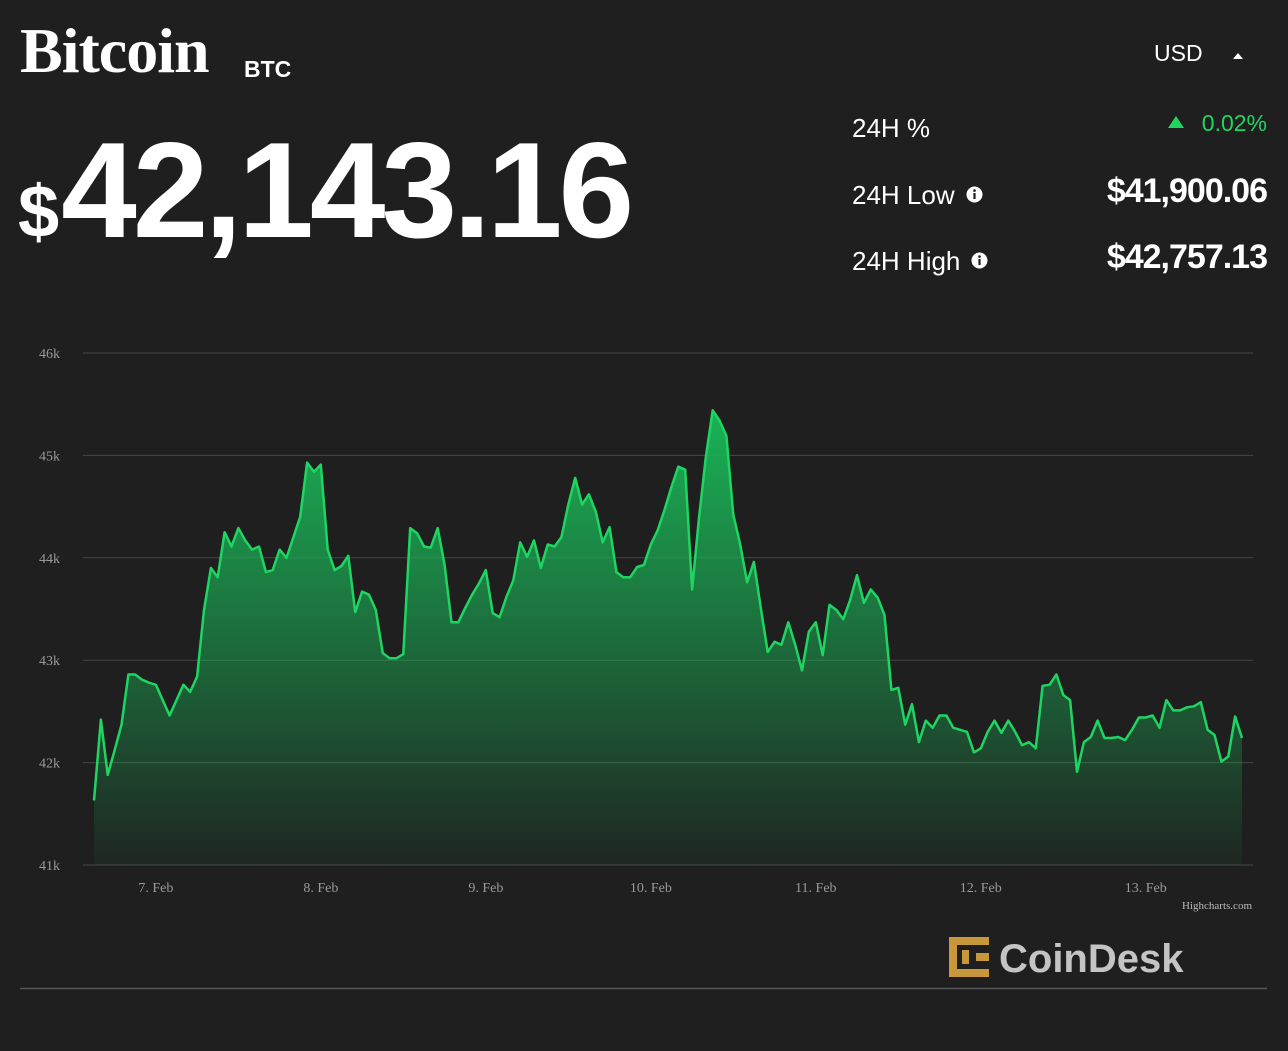  I want to click on stat-value: 0.02%, so click(1234, 123).